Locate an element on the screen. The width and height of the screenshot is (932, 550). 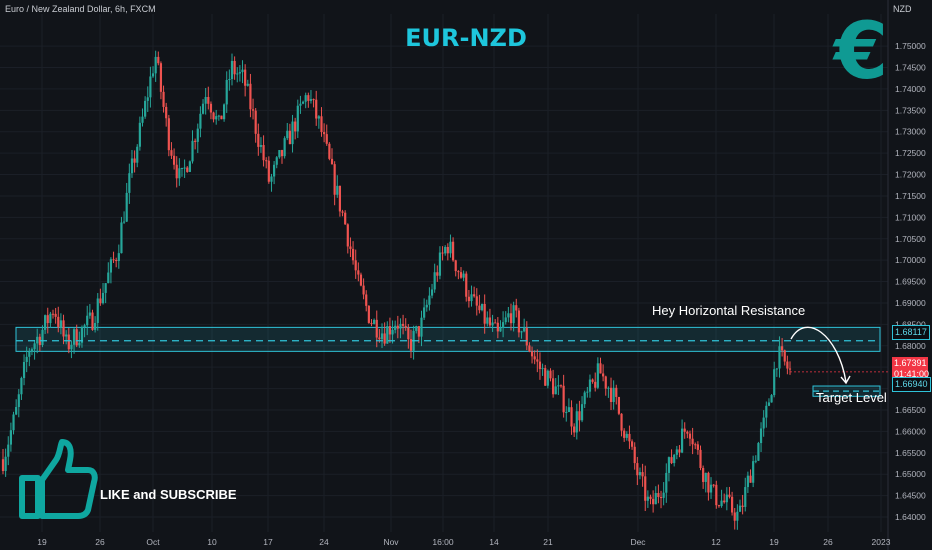
projection-arrowhead is located at coordinates (845, 380).